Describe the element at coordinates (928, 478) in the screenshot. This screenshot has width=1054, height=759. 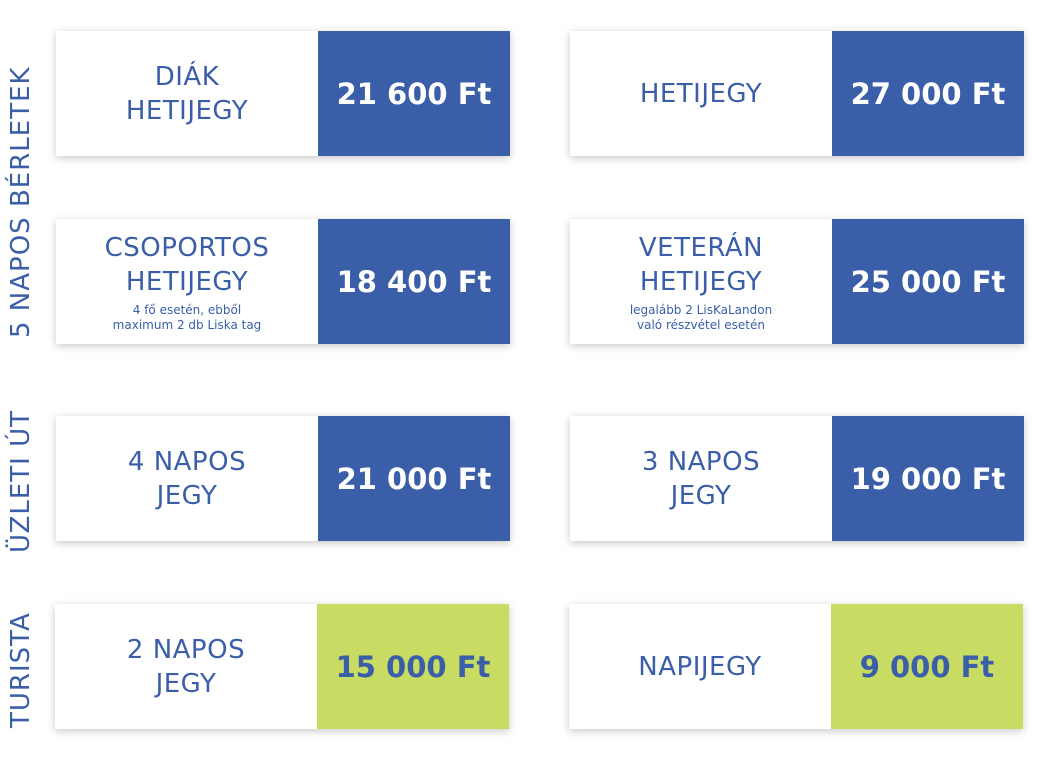
I see `ticket-price: 19 000 Ft` at that location.